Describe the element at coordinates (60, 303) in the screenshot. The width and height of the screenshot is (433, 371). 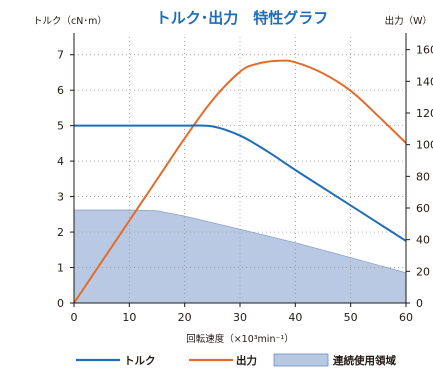
I see `y-left-tick-label: 0` at that location.